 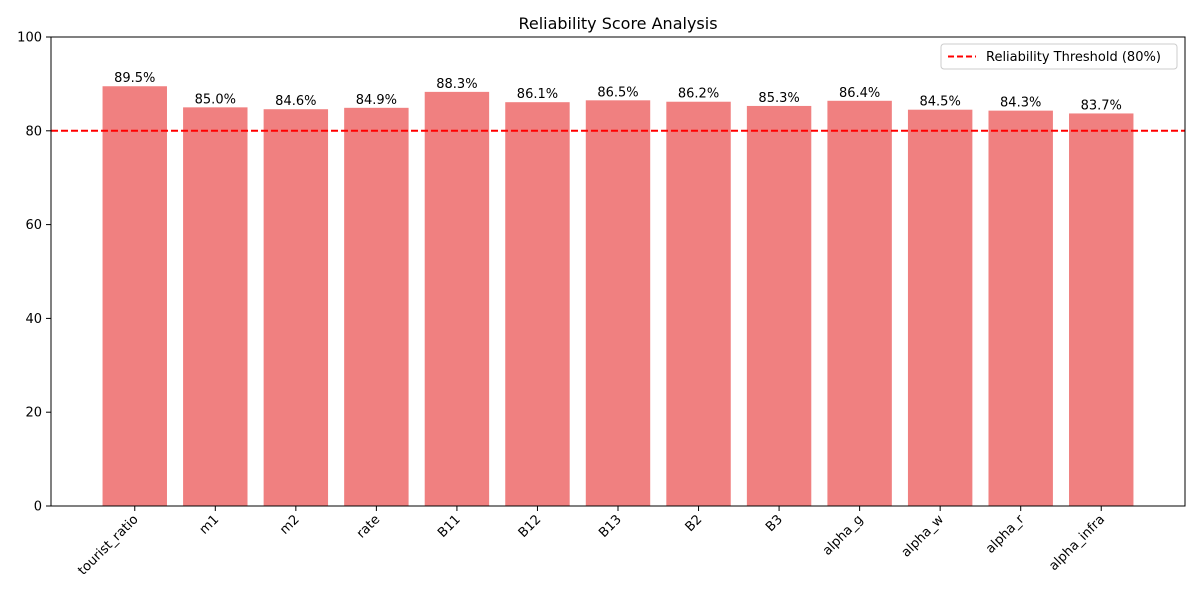 What do you see at coordinates (33, 131) in the screenshot?
I see `y-tick-label-80: 80` at bounding box center [33, 131].